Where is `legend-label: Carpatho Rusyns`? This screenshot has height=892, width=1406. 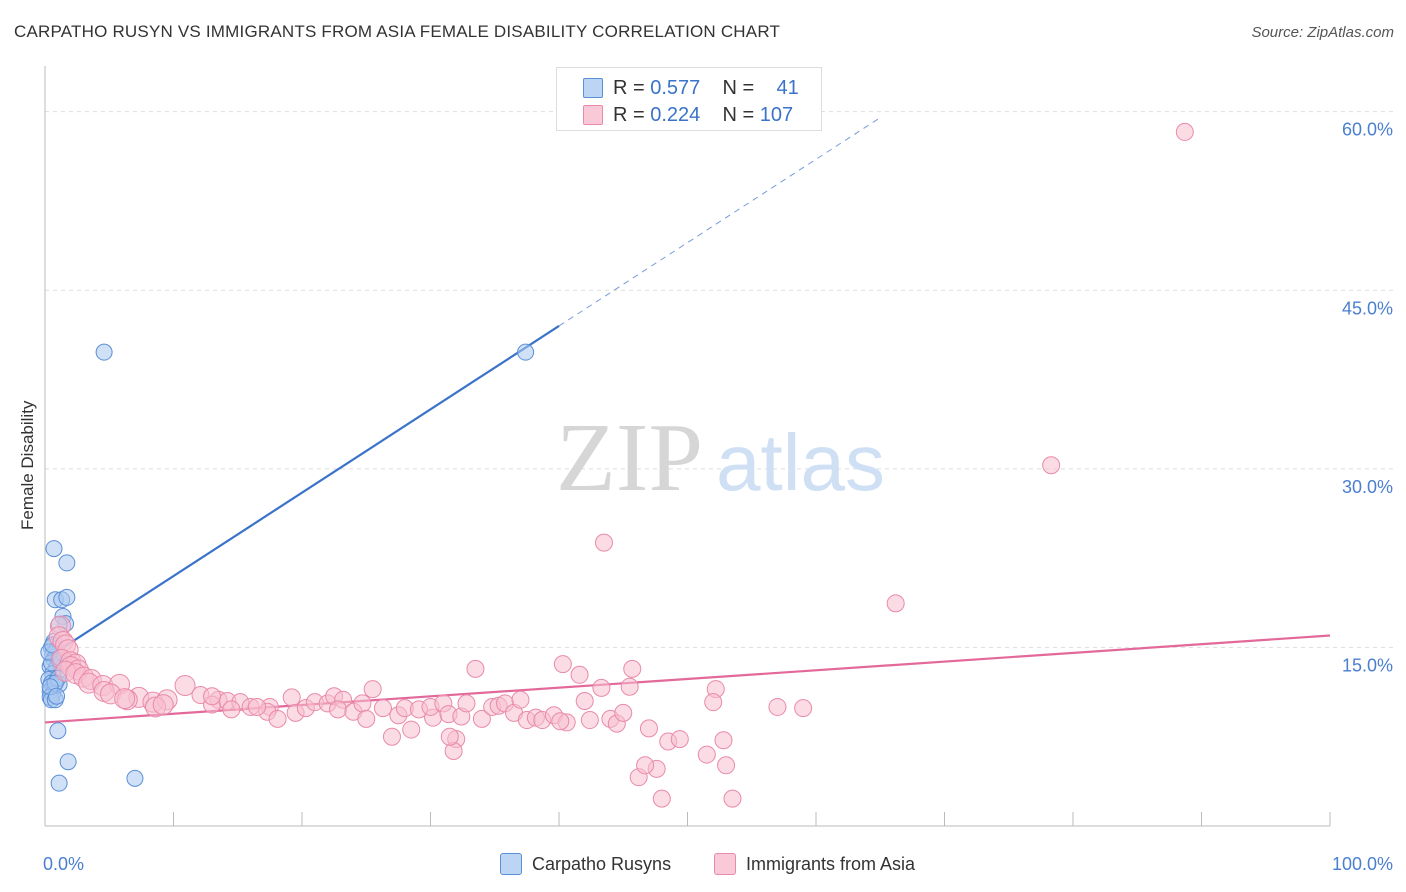 legend-label: Carpatho Rusyns is located at coordinates (602, 864).